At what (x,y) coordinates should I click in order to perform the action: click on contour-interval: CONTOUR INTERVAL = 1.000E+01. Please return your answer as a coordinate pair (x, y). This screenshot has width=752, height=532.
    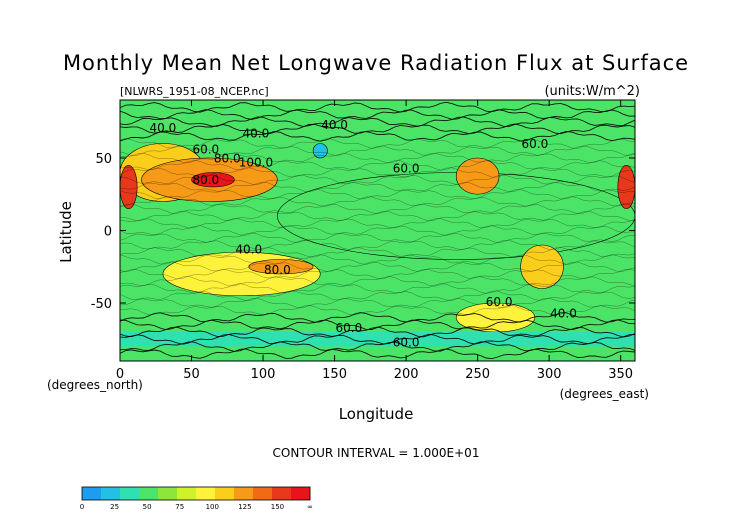
    Looking at the image, I should click on (376, 453).